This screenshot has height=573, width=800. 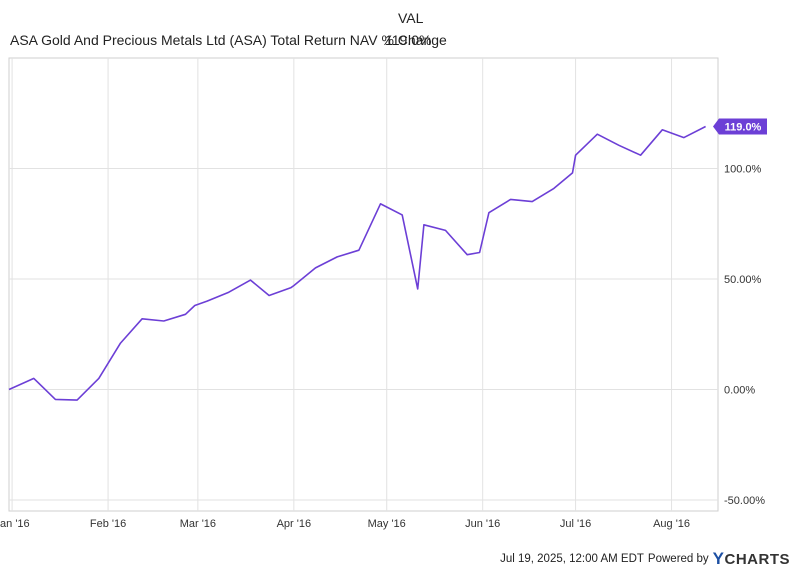 What do you see at coordinates (718, 558) in the screenshot?
I see `ycharts-logo-y: Y` at bounding box center [718, 558].